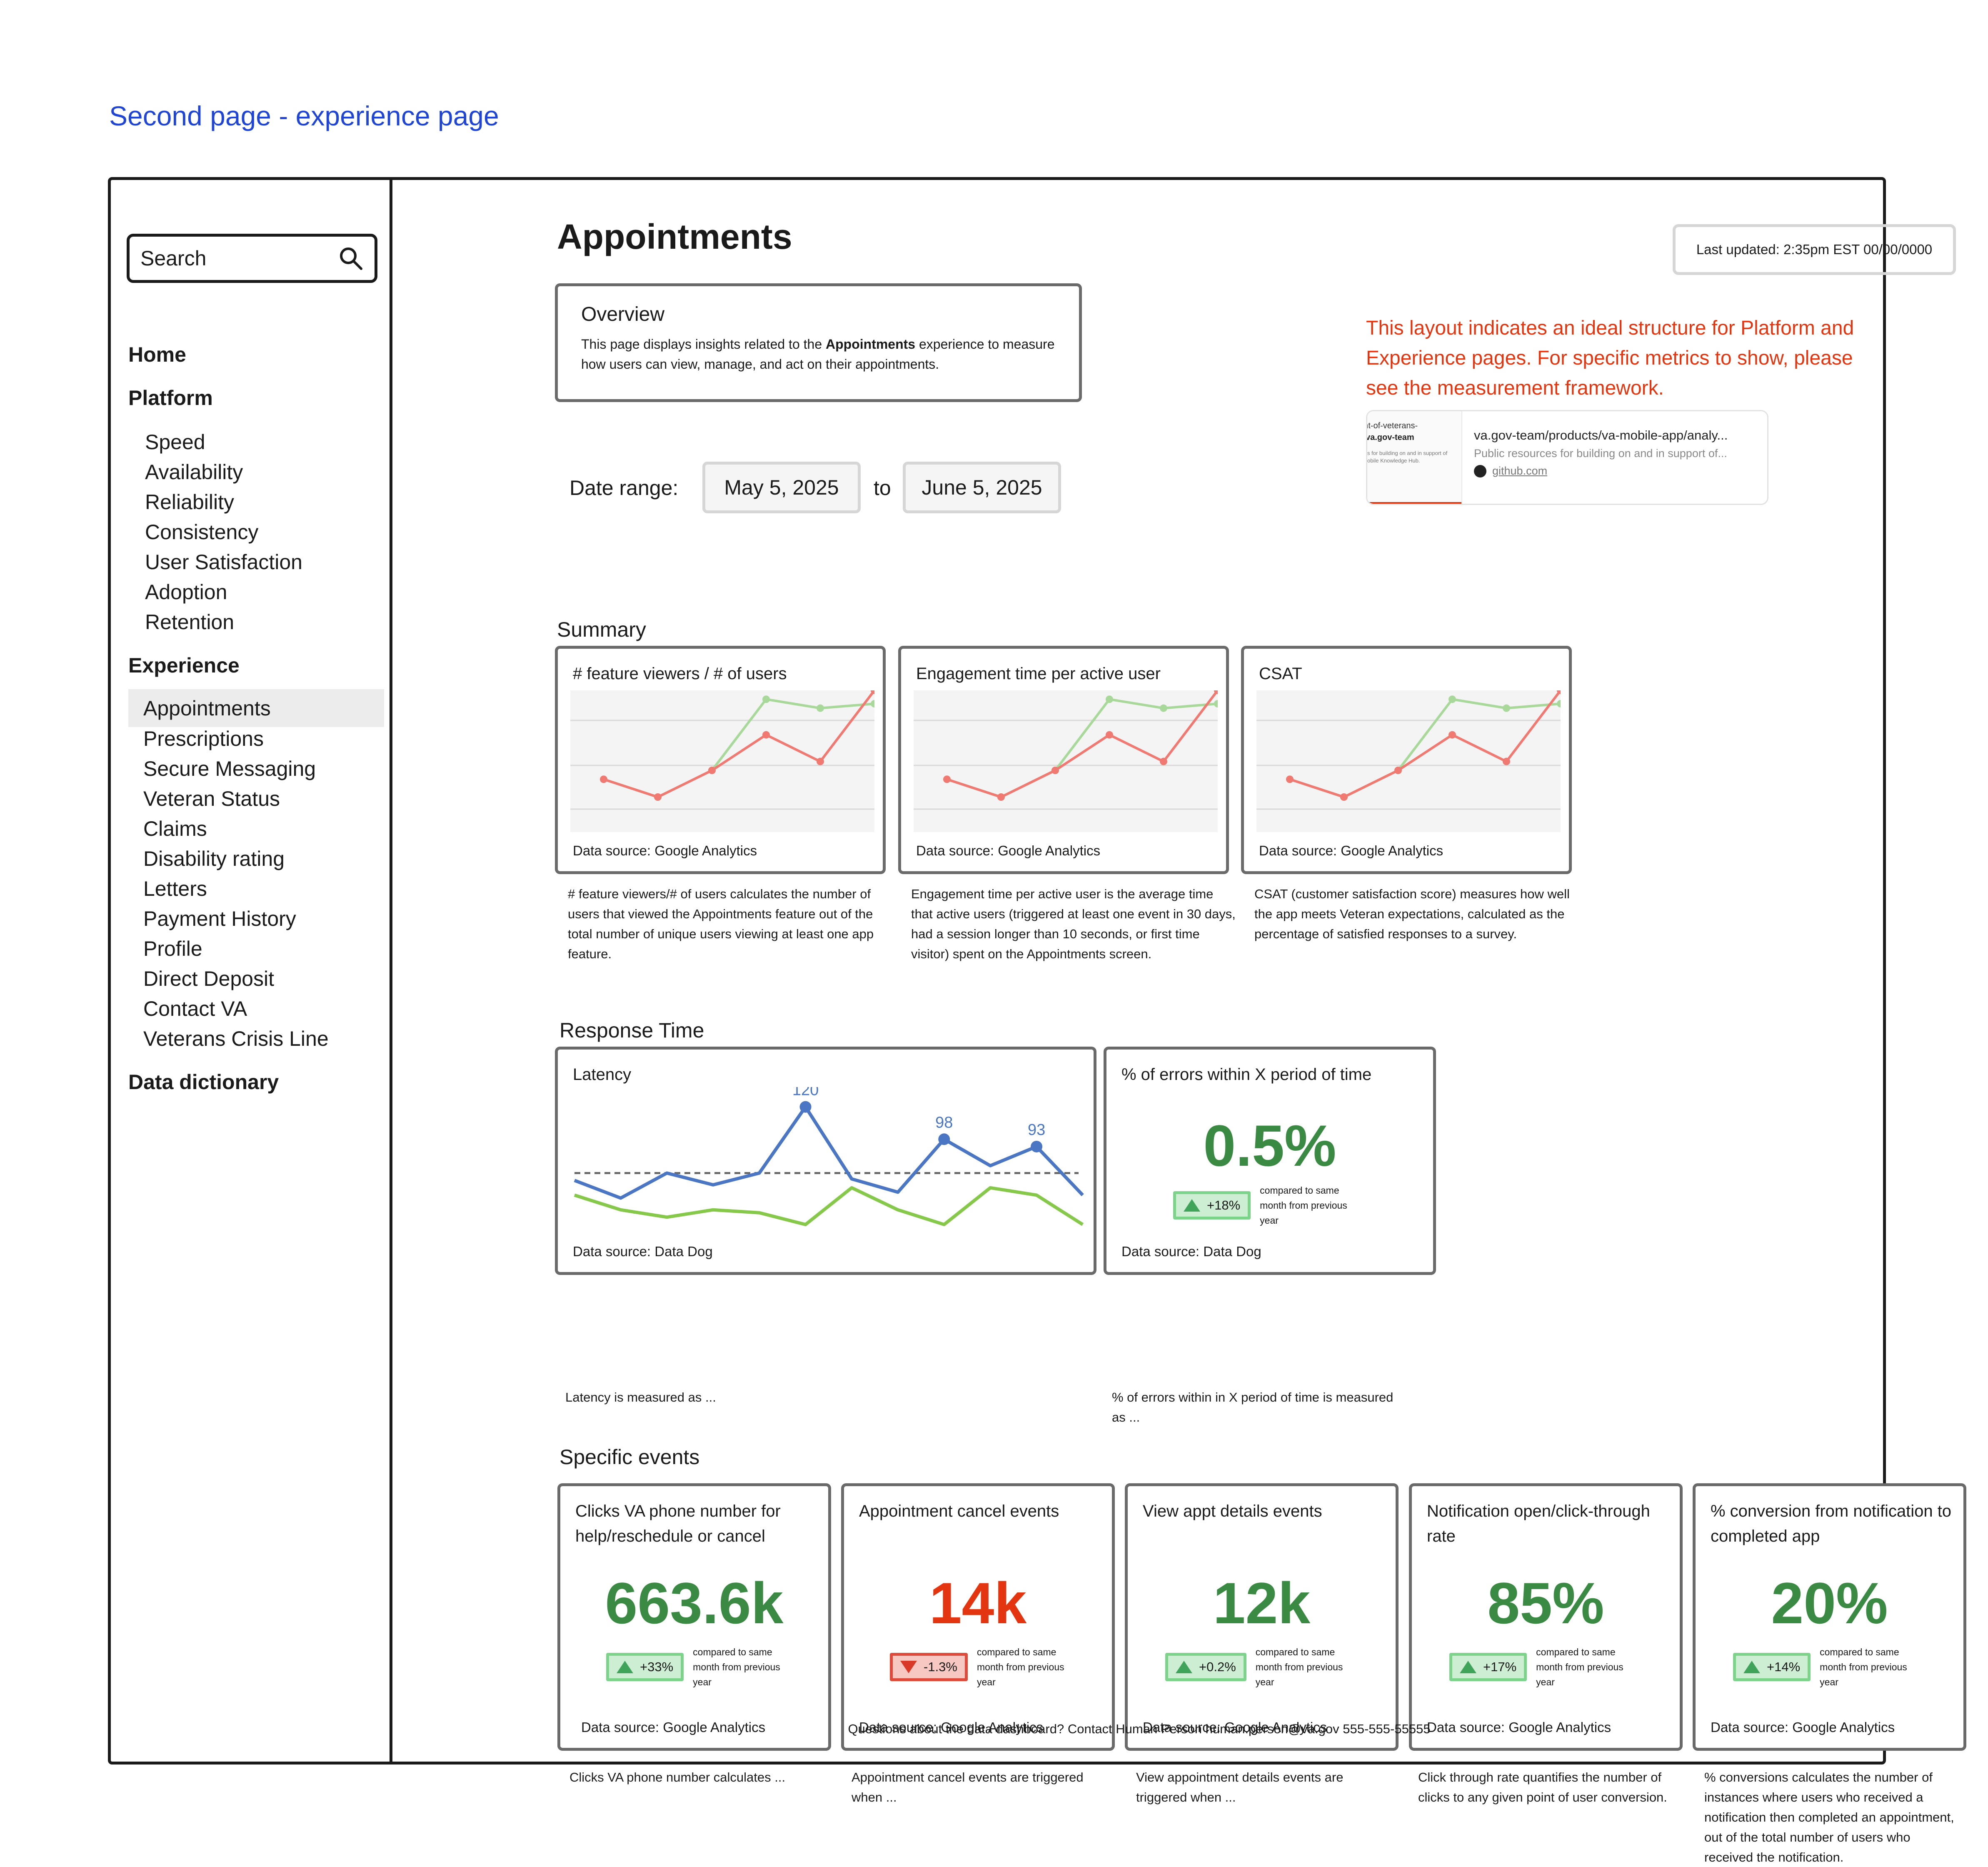  I want to click on nav-data-dictionary: Data dictionary, so click(203, 1082).